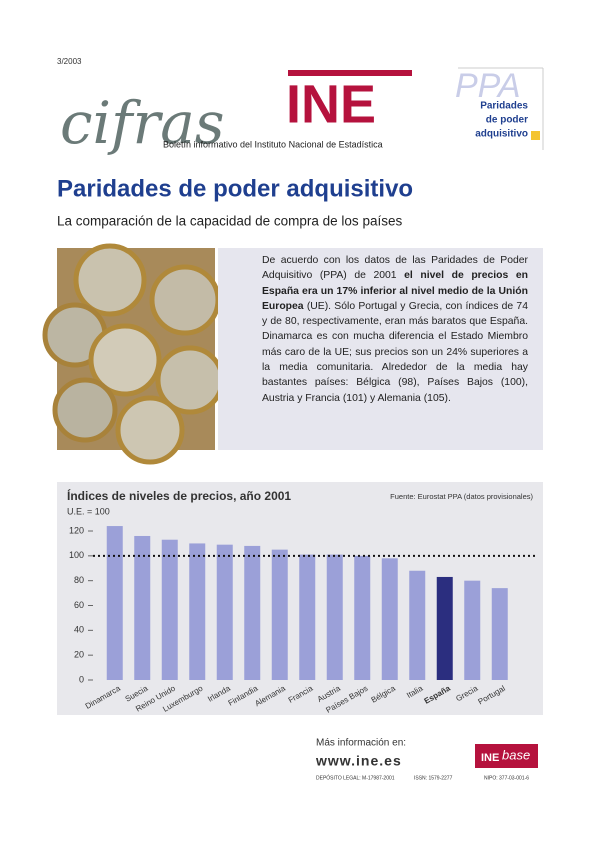 The image size is (599, 848). Describe the element at coordinates (235, 188) in the screenshot. I see `title: Paridades de poder adquisitivo` at that location.